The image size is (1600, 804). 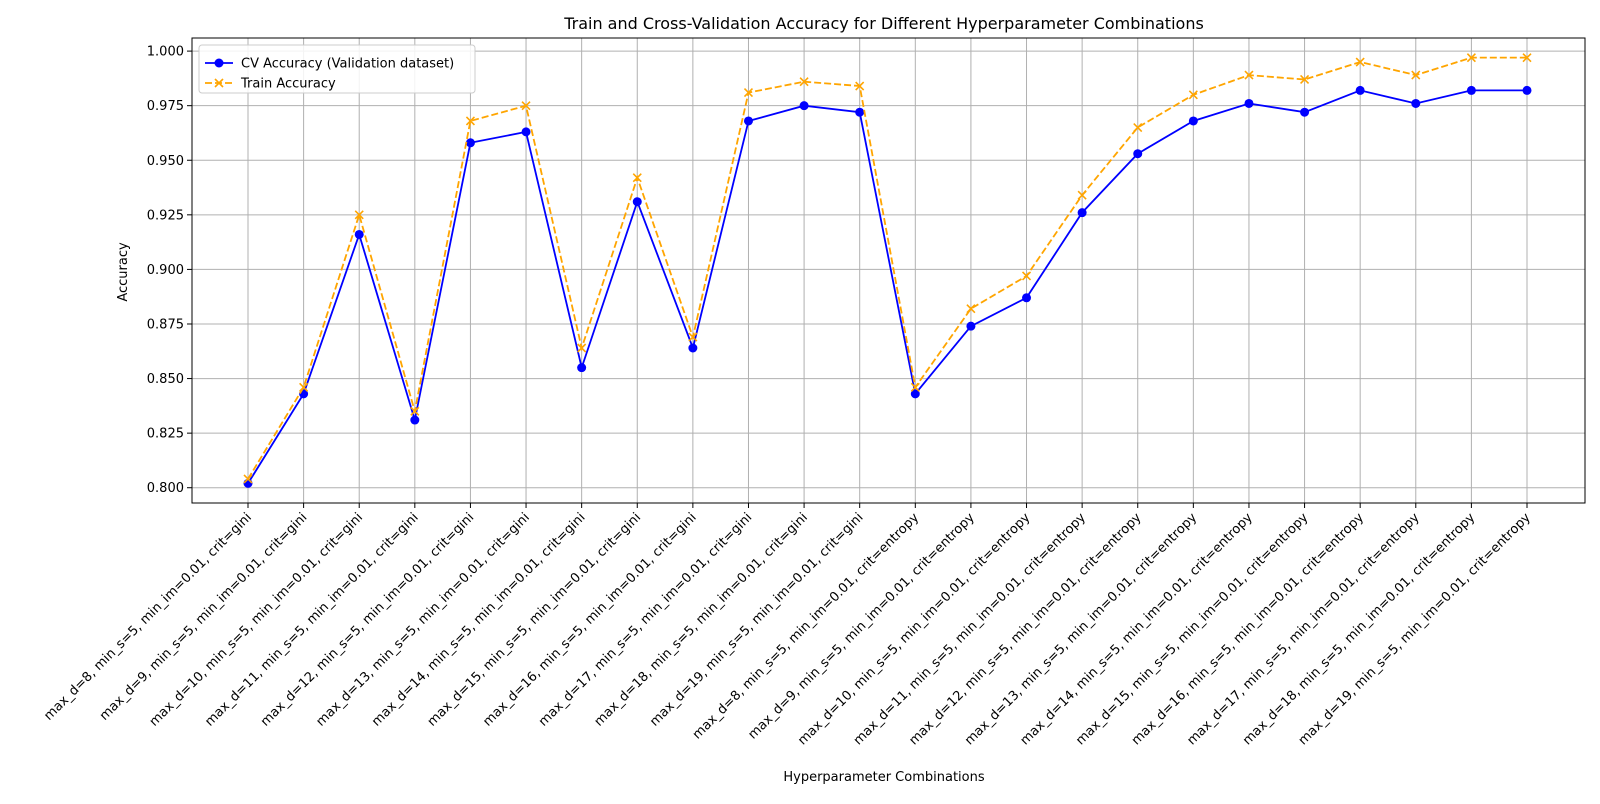 What do you see at coordinates (123, 272) in the screenshot?
I see `y-axis-label: Accuracy` at bounding box center [123, 272].